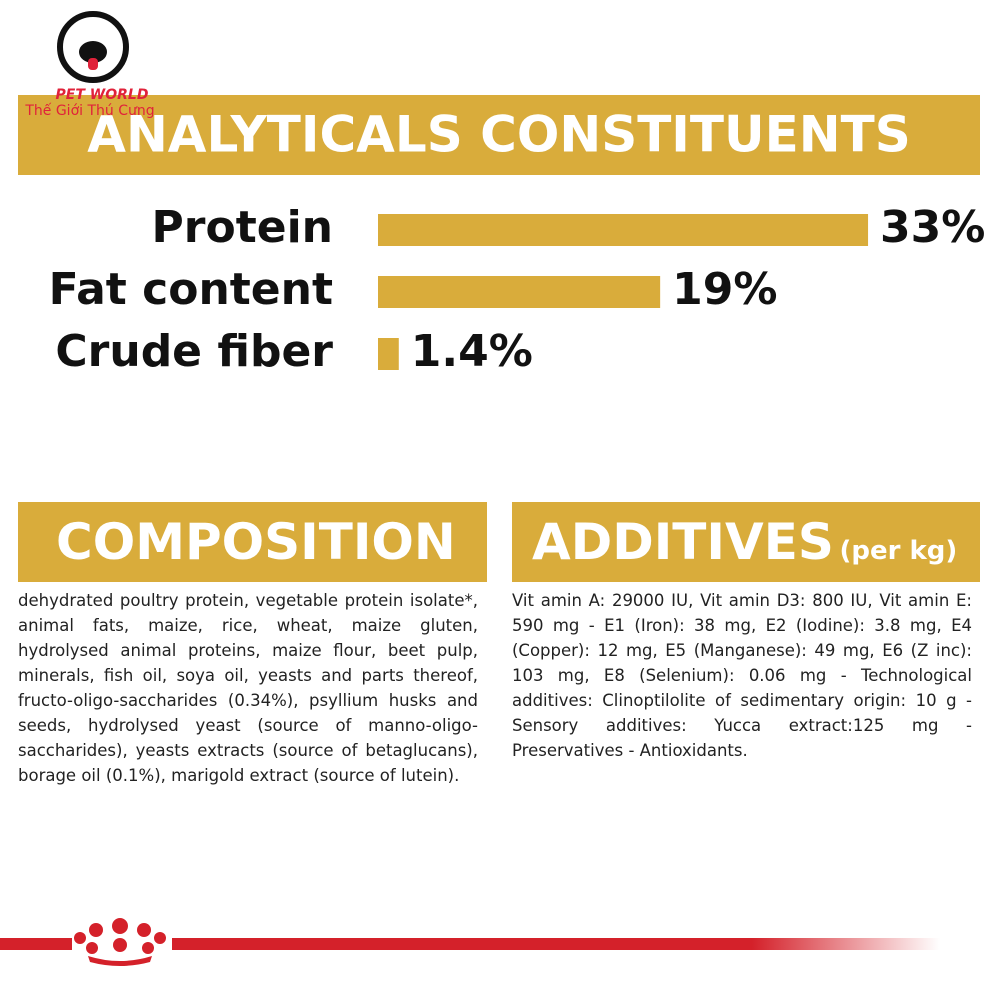 This screenshot has height=1000, width=1000. What do you see at coordinates (102, 95) in the screenshot?
I see `logo-brand: PET WORLD` at bounding box center [102, 95].